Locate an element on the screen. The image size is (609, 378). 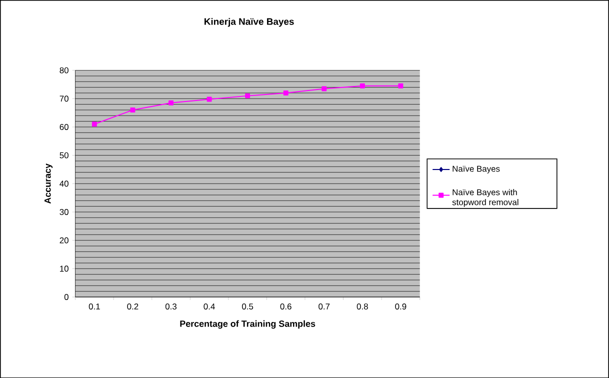
x-tick-label: 0.1 is located at coordinates (94, 306).